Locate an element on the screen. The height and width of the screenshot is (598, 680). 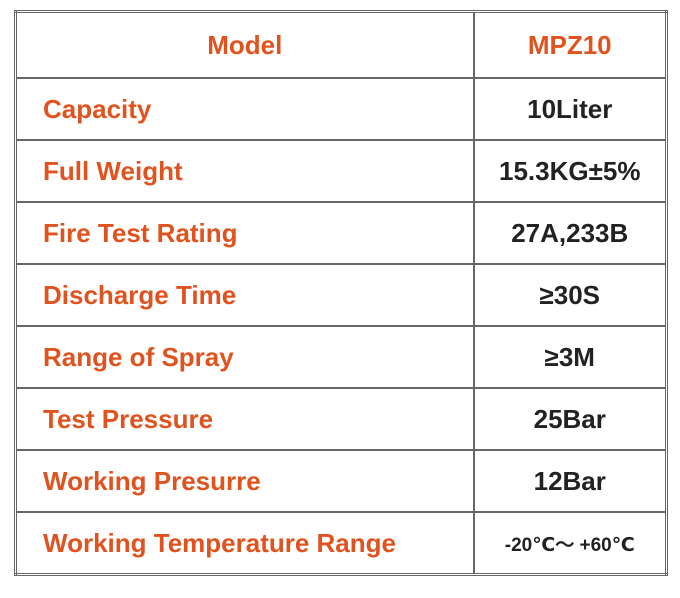
spec-value: 27A,233B is located at coordinates (570, 233).